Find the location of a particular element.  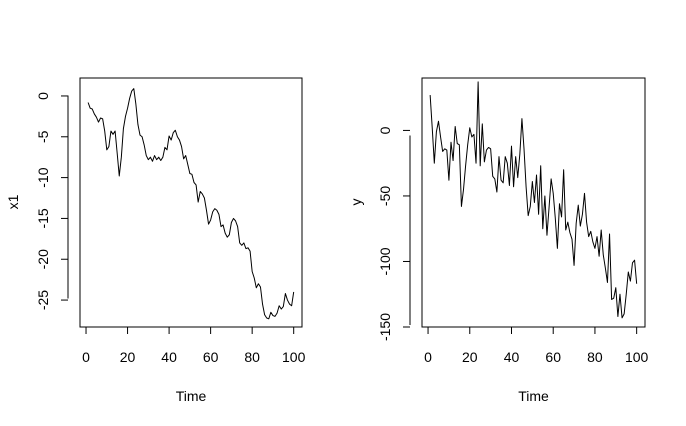

y-axis-title: x1 is located at coordinates (13, 201).